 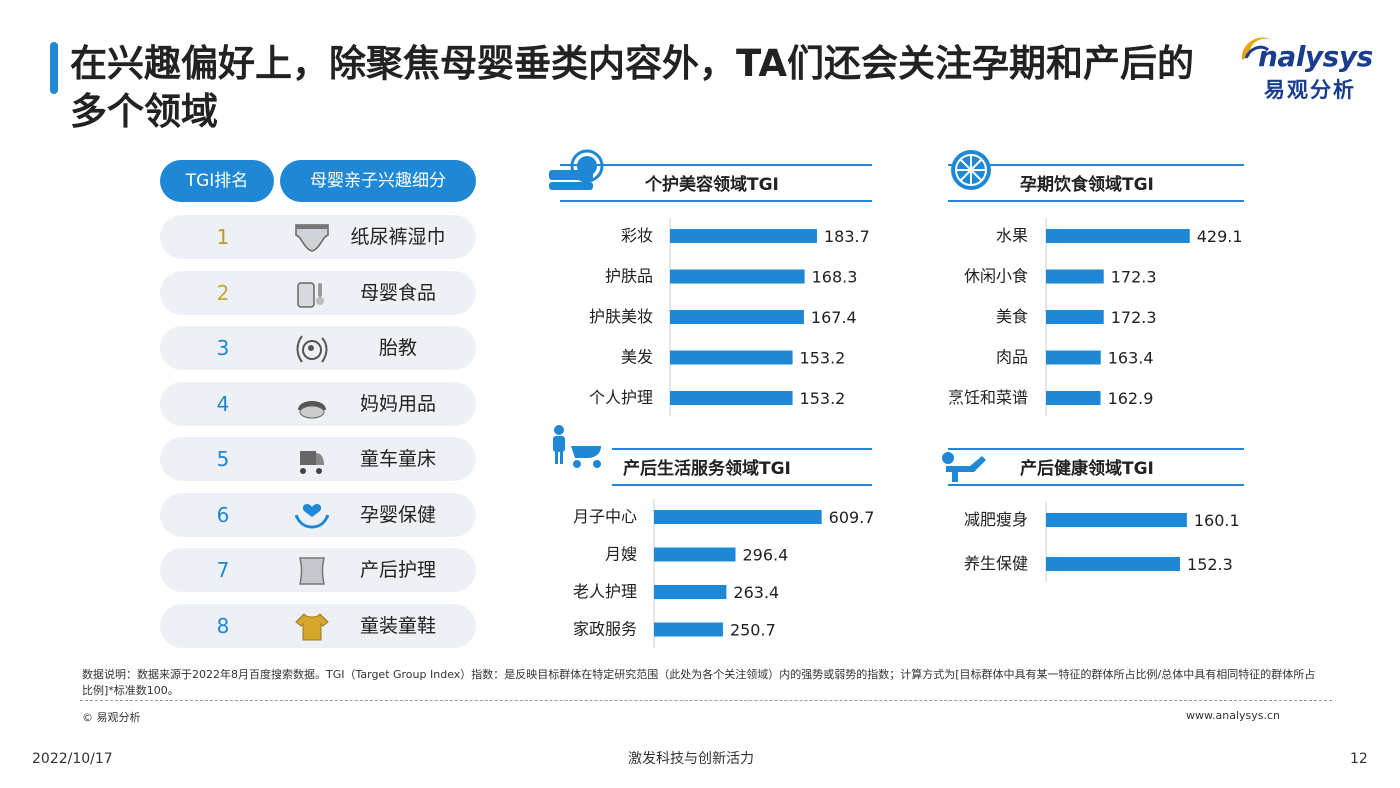 I want to click on slogan: 激发科技与创新活力, so click(x=691, y=759).